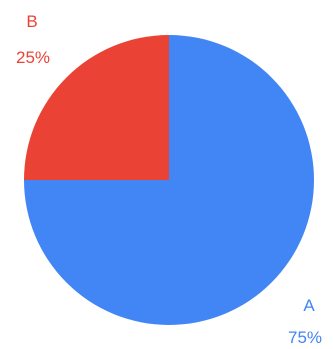 The width and height of the screenshot is (333, 349). I want to click on slice-value-b: 25%, so click(33, 57).